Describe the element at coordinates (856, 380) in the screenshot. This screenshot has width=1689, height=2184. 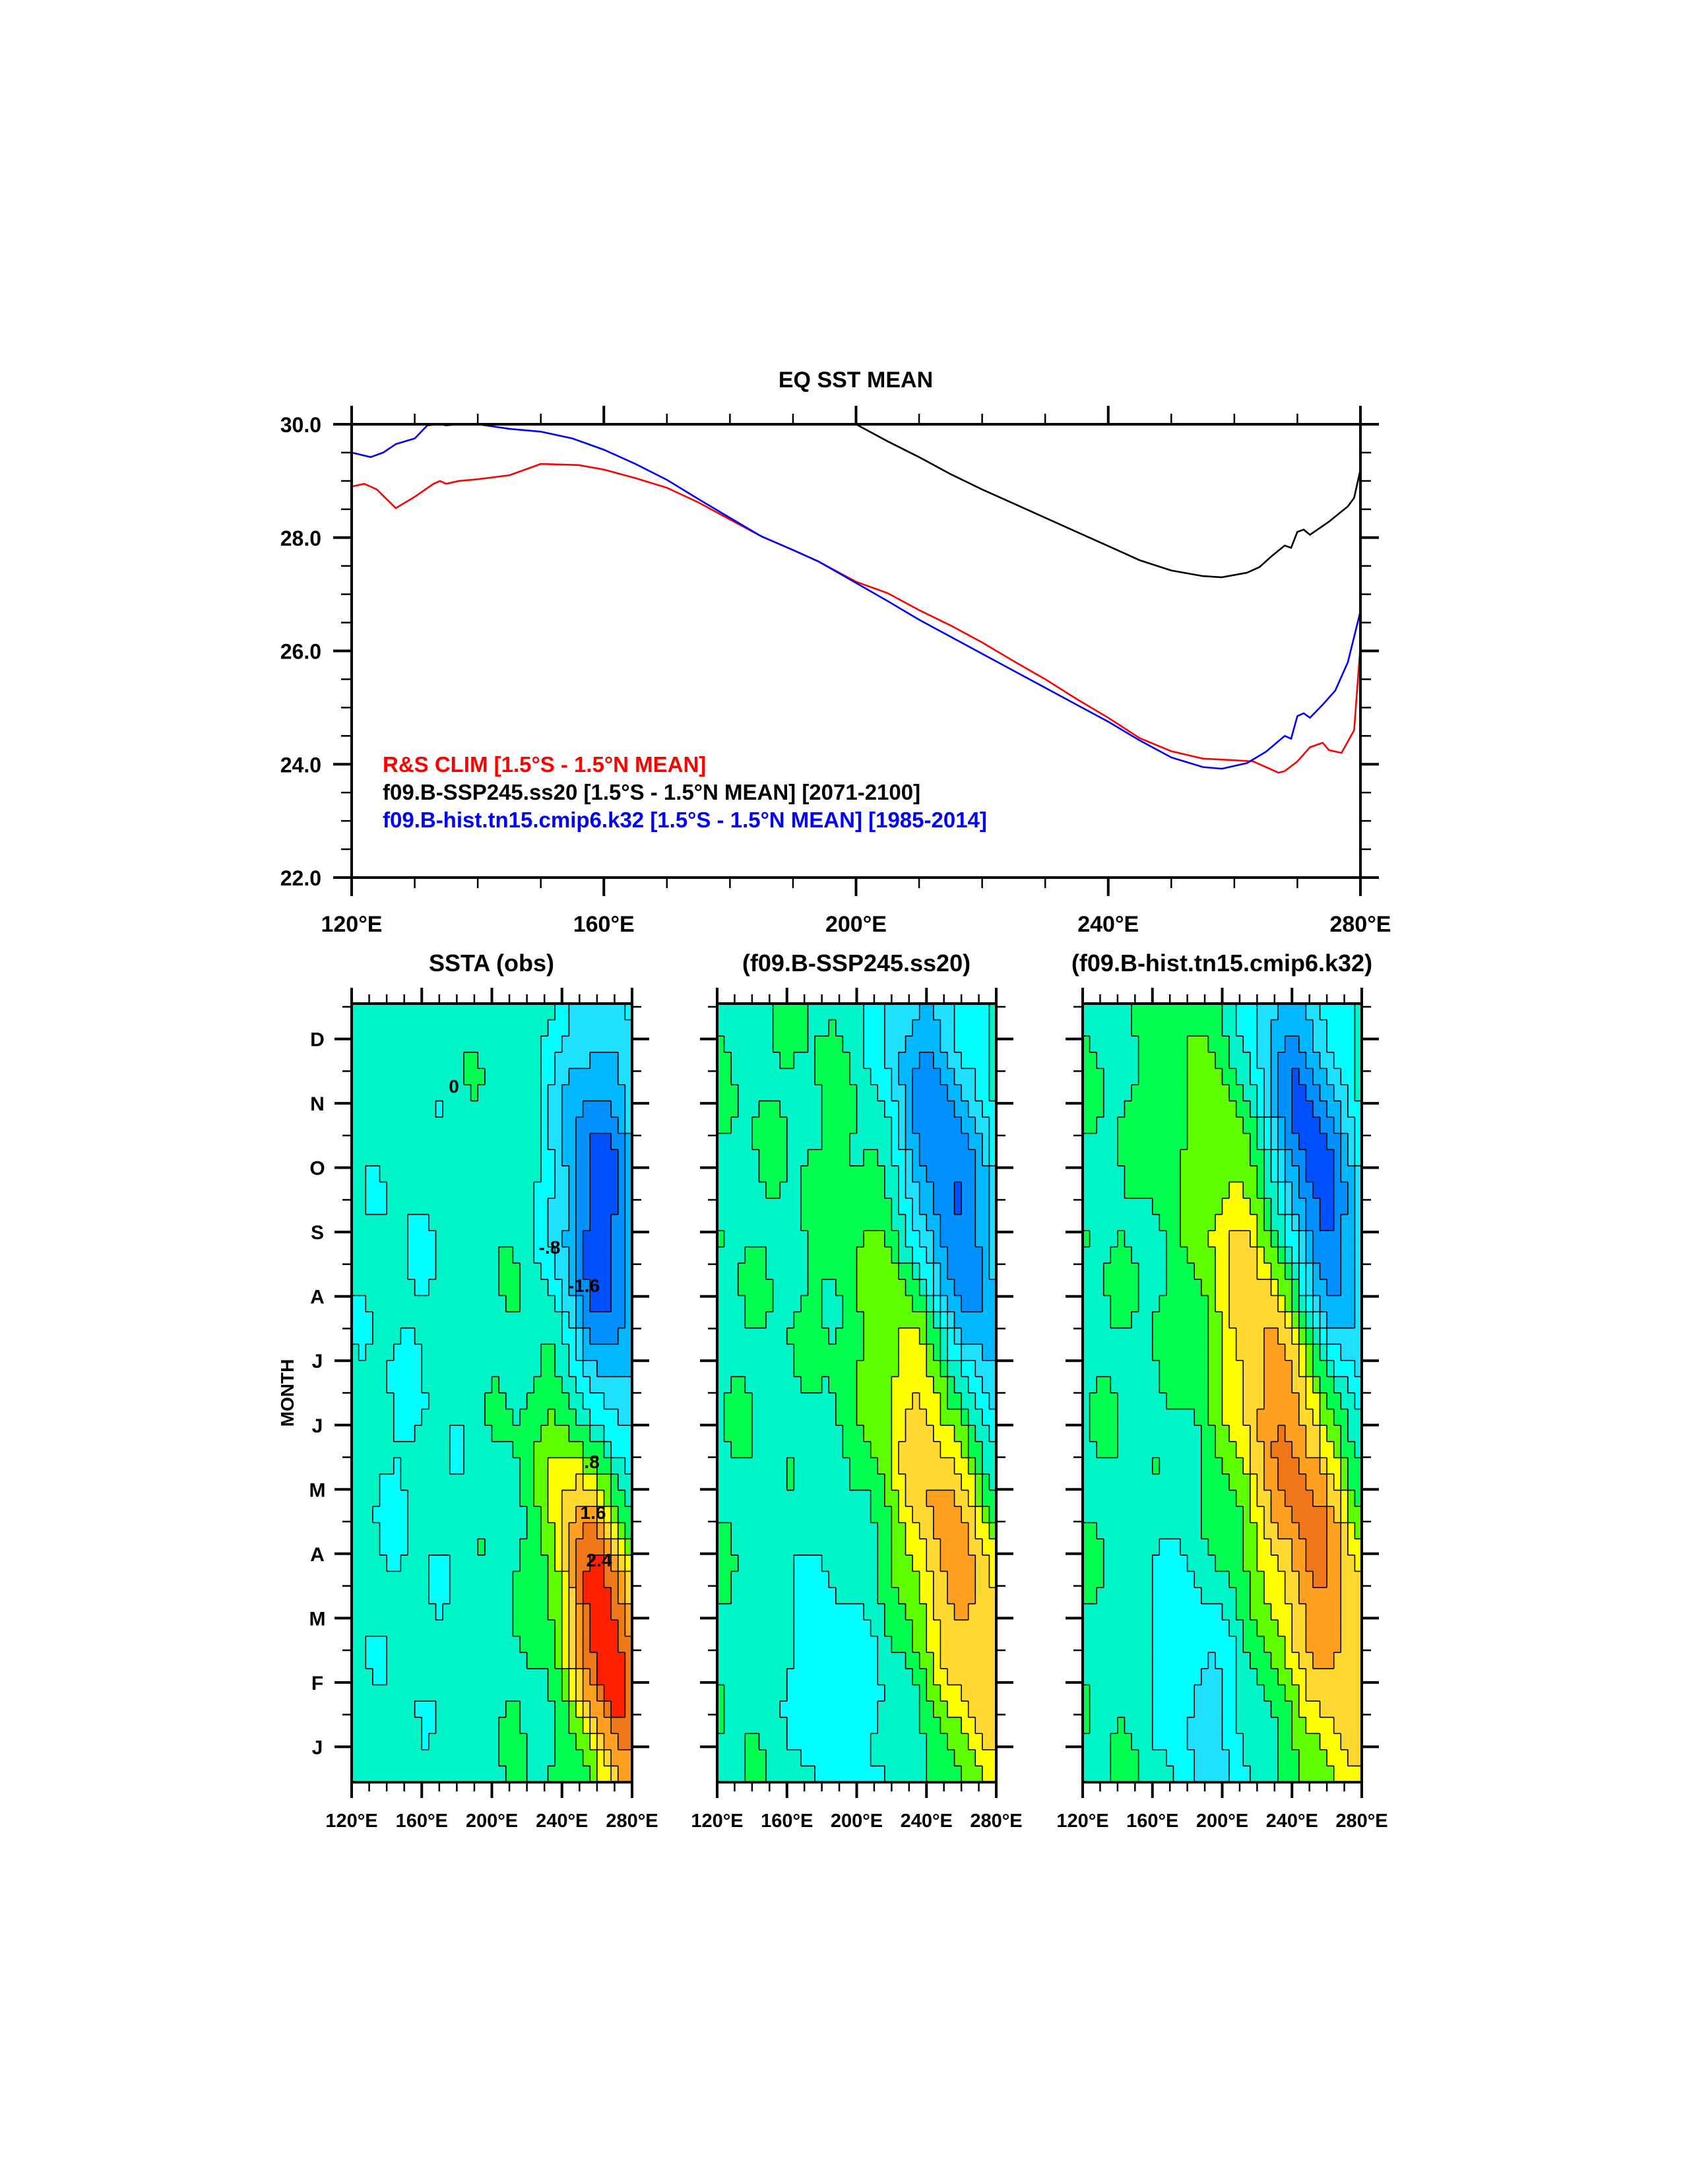
I see `line-chart-title: EQ SST MEAN` at that location.